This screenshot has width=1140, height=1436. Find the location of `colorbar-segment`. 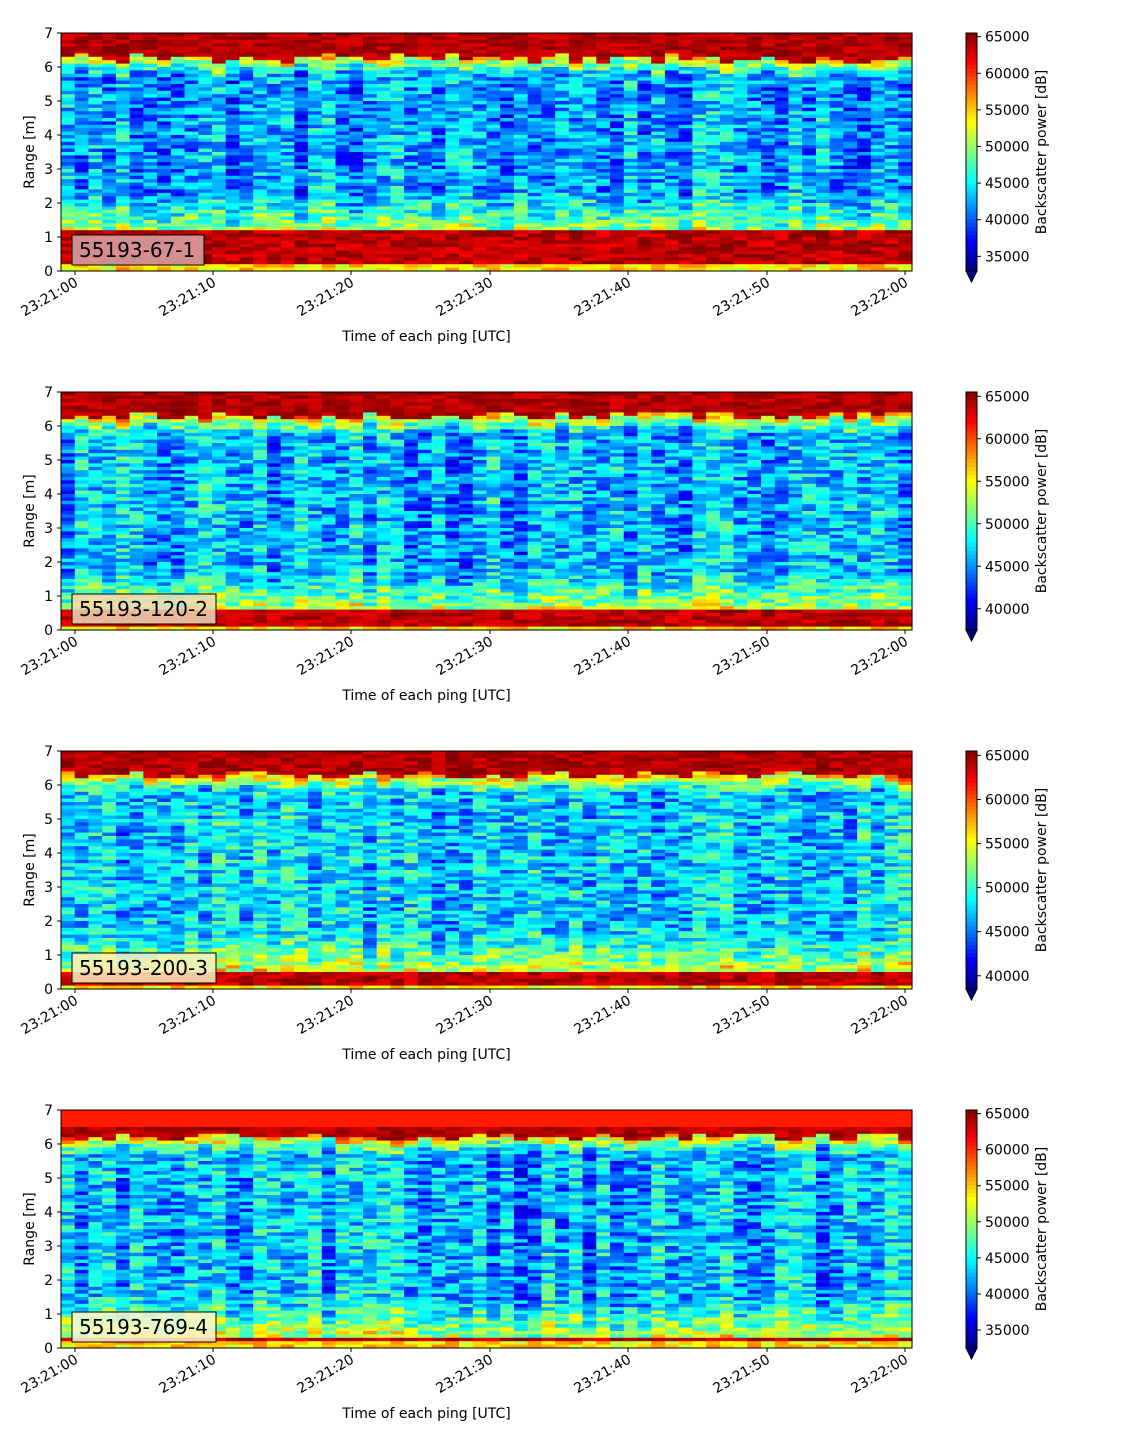

colorbar-segment is located at coordinates (971, 87).